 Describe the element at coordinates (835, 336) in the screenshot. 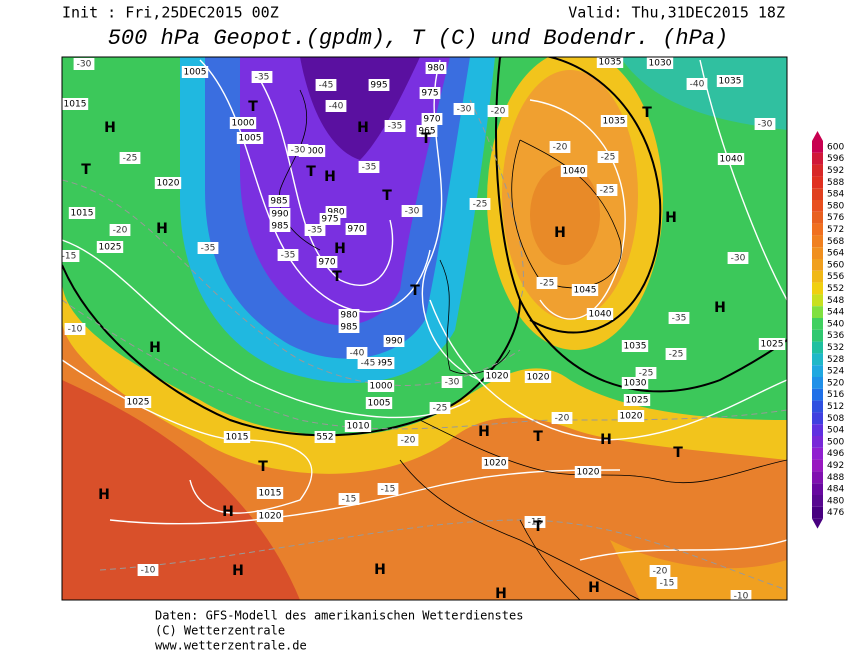

I see `colorbar-label: 536` at that location.